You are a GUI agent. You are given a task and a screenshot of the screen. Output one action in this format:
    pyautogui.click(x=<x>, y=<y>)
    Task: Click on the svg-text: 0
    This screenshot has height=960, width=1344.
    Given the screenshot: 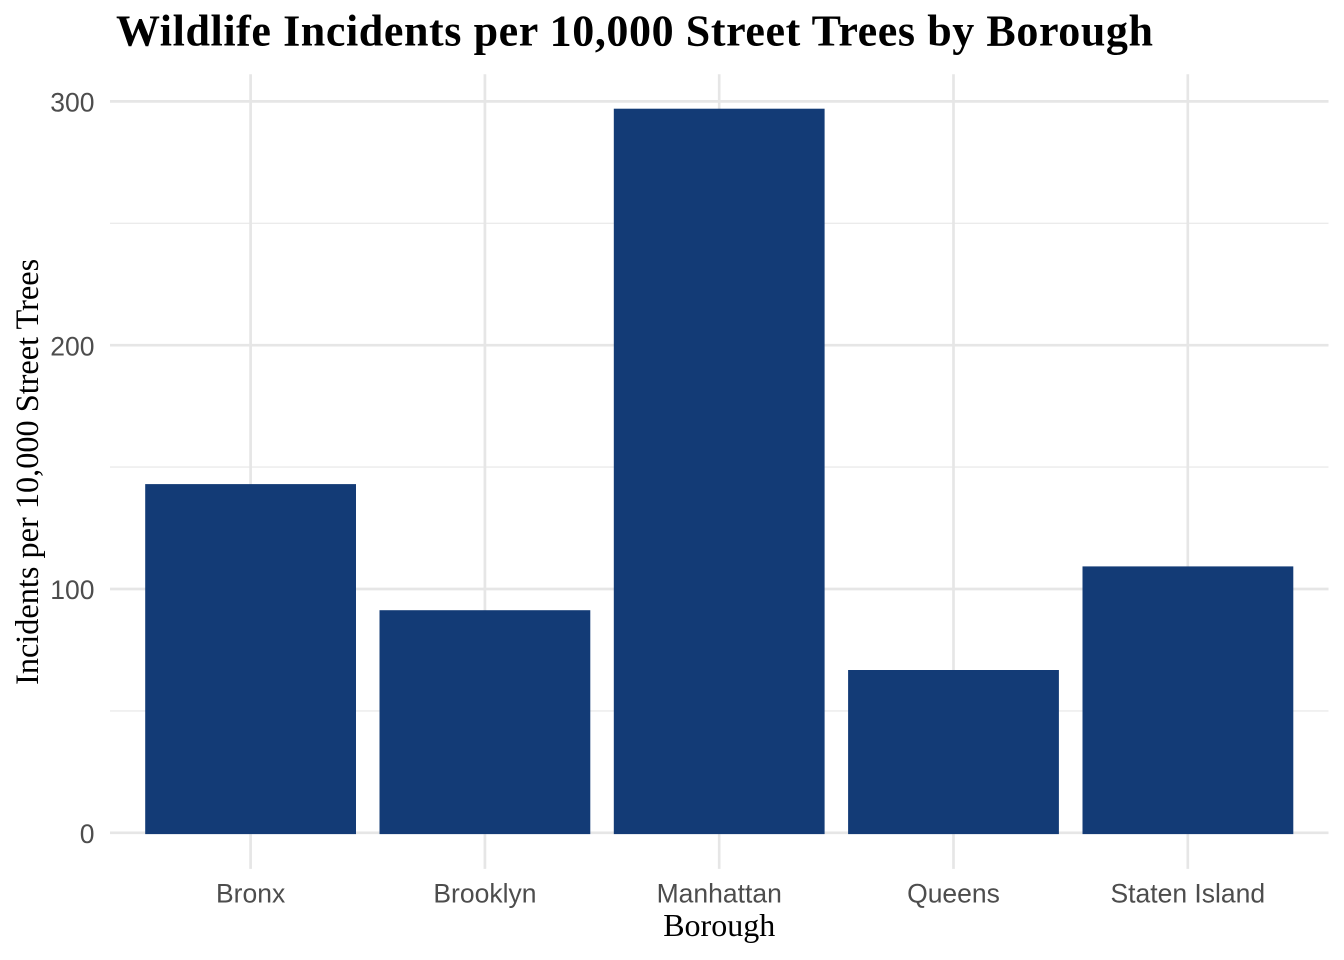 What is the action you would take?
    pyautogui.click(x=87, y=834)
    